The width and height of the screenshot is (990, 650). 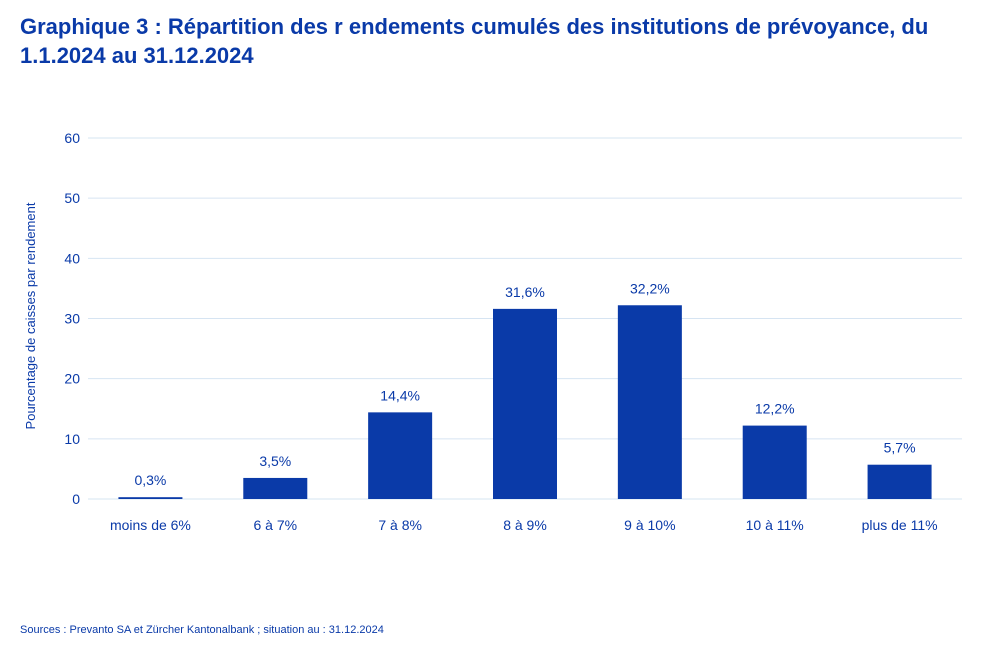 What do you see at coordinates (649, 525) in the screenshot?
I see `x-tick-label: 9 à 10%` at bounding box center [649, 525].